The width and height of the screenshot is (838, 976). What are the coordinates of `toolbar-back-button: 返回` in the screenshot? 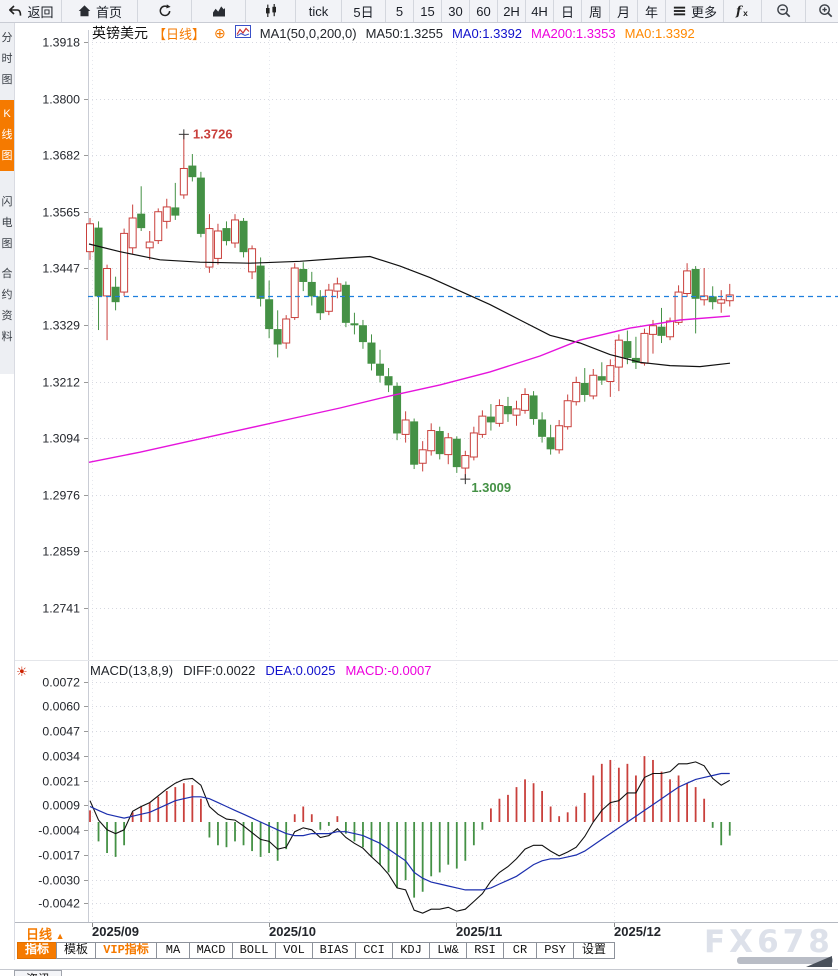 It's located at (31, 11).